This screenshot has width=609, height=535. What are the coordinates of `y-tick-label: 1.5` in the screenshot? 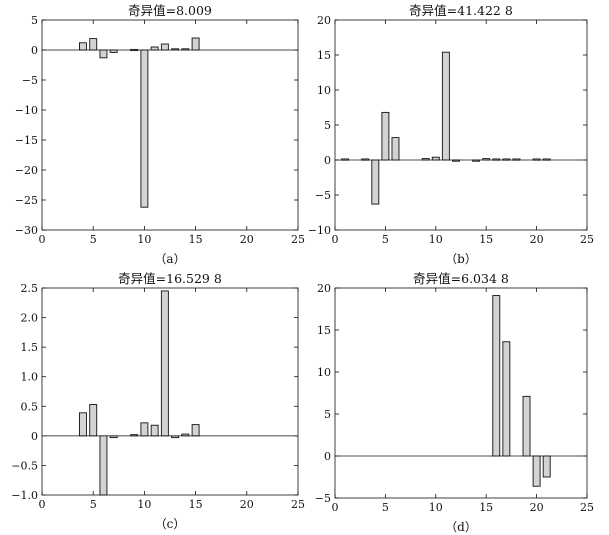 It's located at (30, 347).